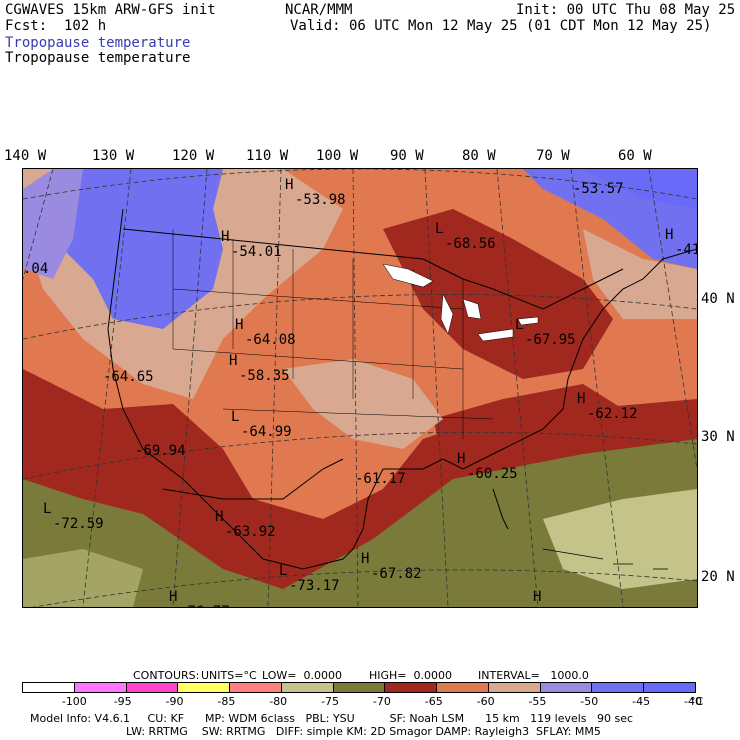 This screenshot has width=740, height=740. I want to click on center-value-label: -41, so click(686, 250).